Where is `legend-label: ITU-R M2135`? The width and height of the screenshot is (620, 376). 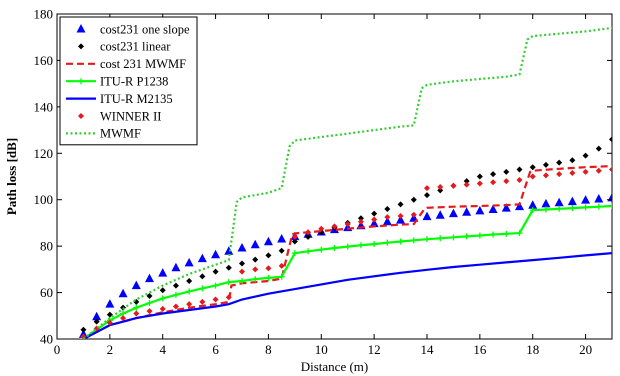
legend-label: ITU-R M2135 is located at coordinates (136, 99).